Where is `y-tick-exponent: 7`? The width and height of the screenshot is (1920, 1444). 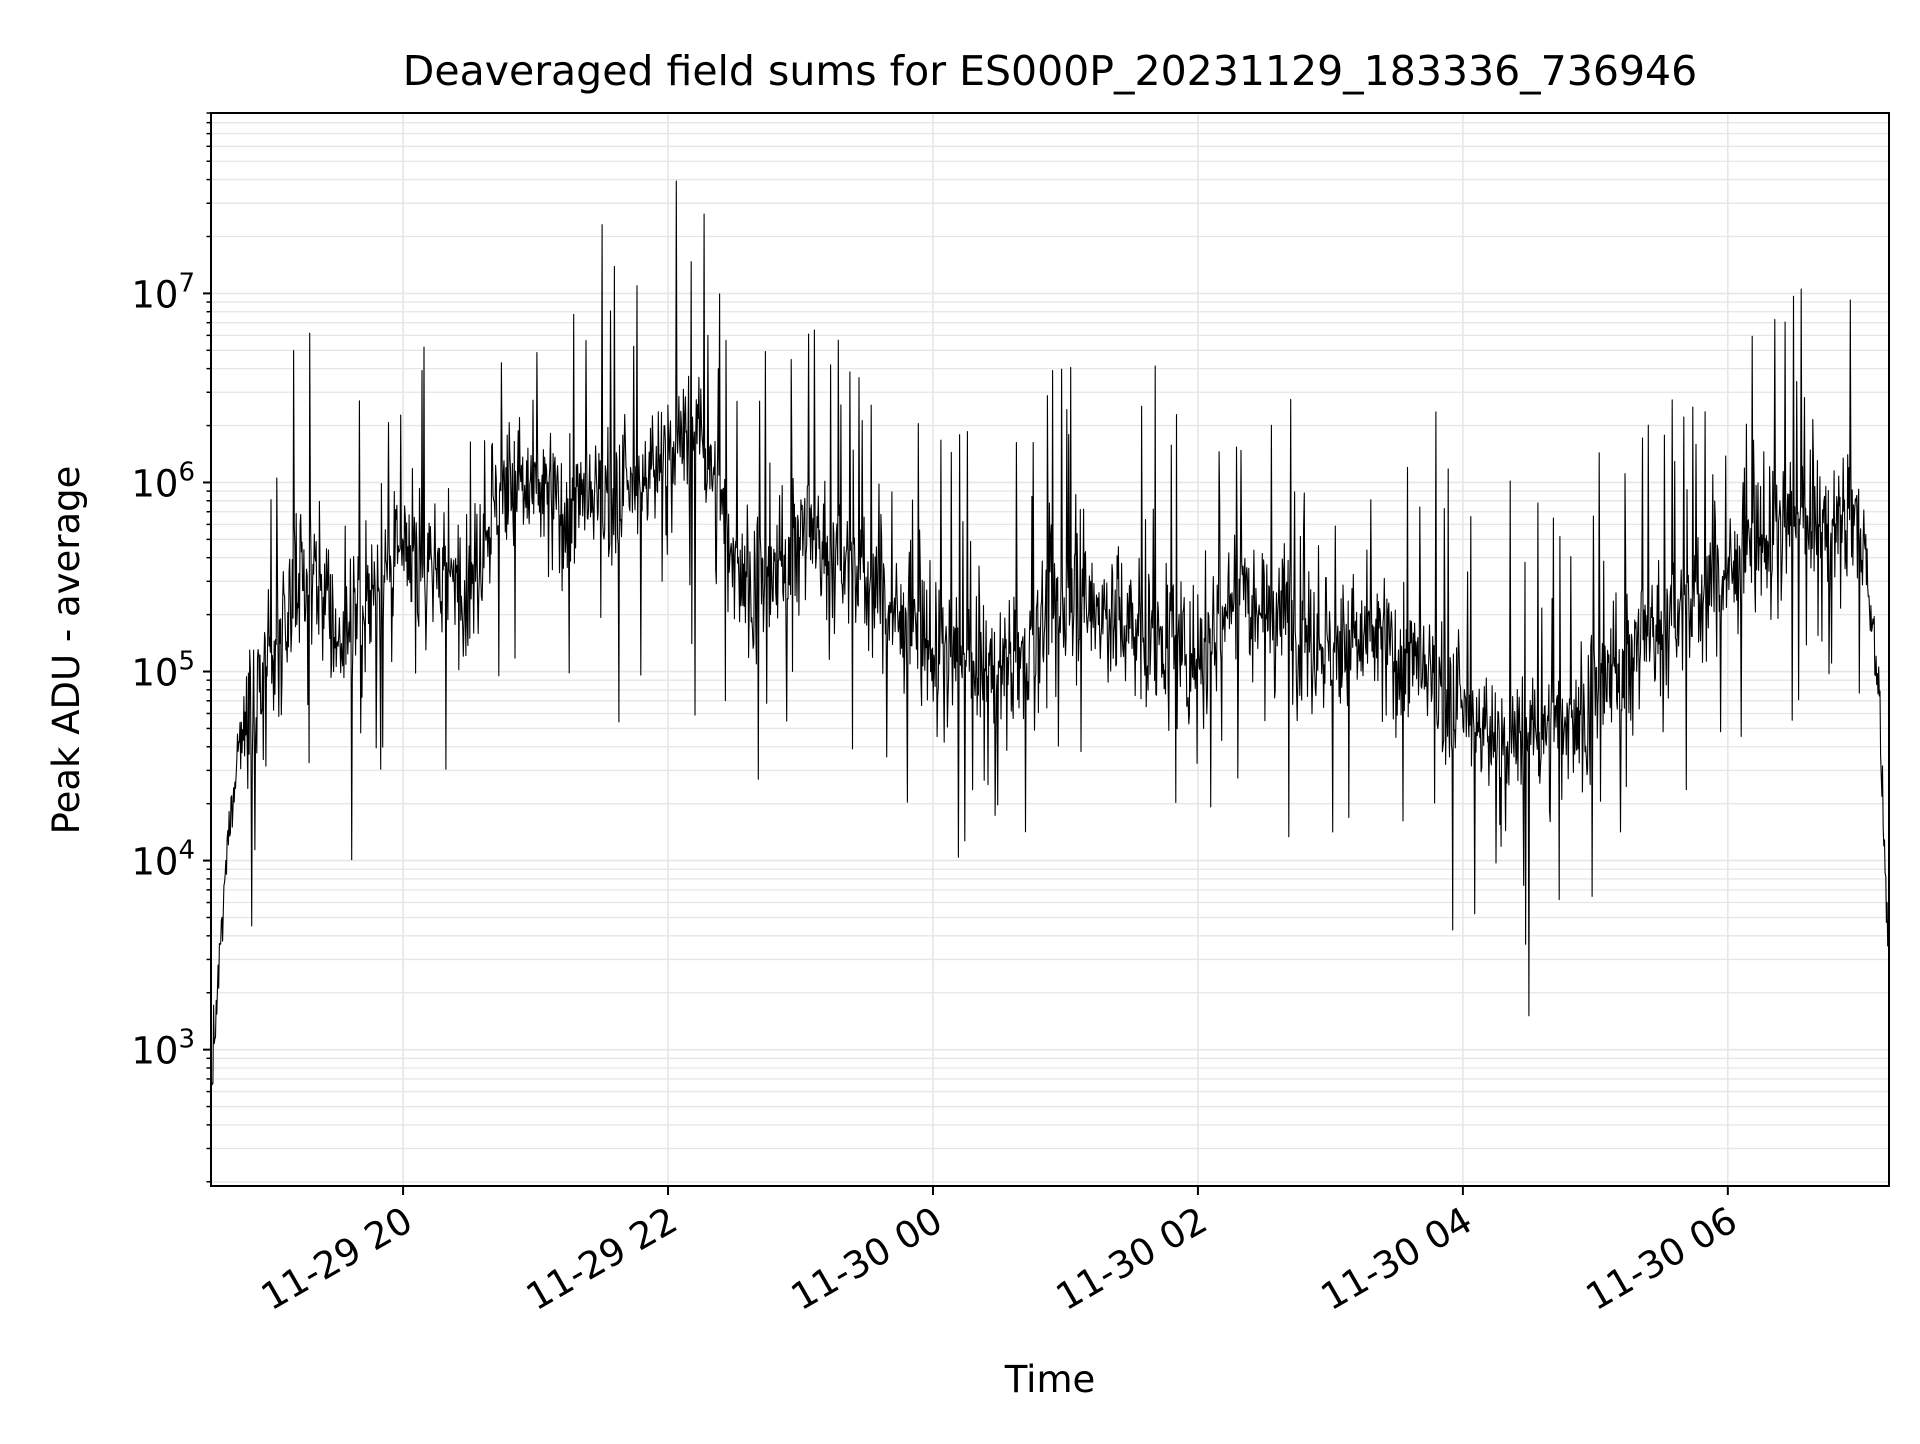 y-tick-exponent: 7 is located at coordinates (186, 283).